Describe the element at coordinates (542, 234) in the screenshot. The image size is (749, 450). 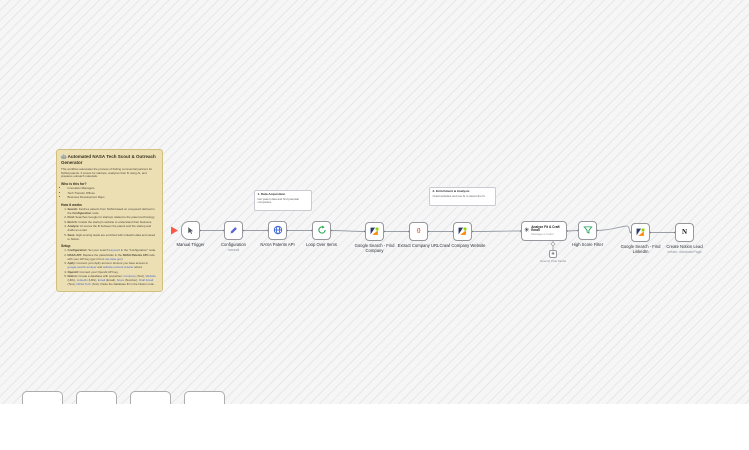
I see `node-subtitle: Message a model` at that location.